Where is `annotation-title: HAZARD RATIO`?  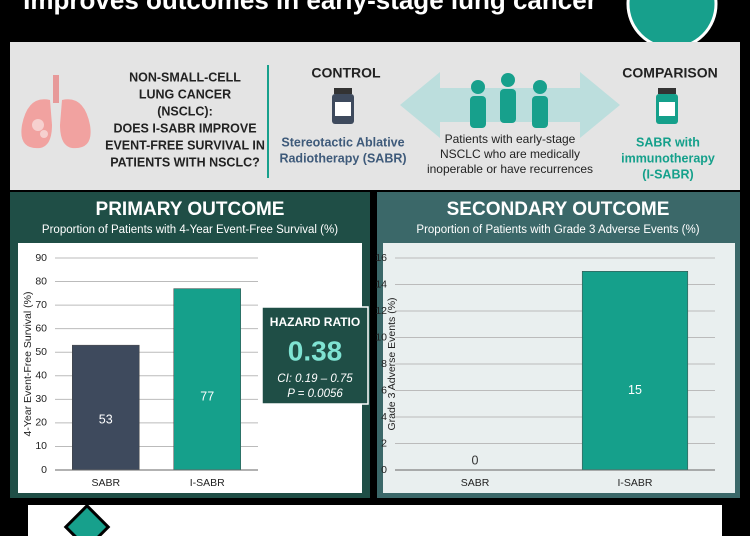
annotation-title: HAZARD RATIO is located at coordinates (315, 322).